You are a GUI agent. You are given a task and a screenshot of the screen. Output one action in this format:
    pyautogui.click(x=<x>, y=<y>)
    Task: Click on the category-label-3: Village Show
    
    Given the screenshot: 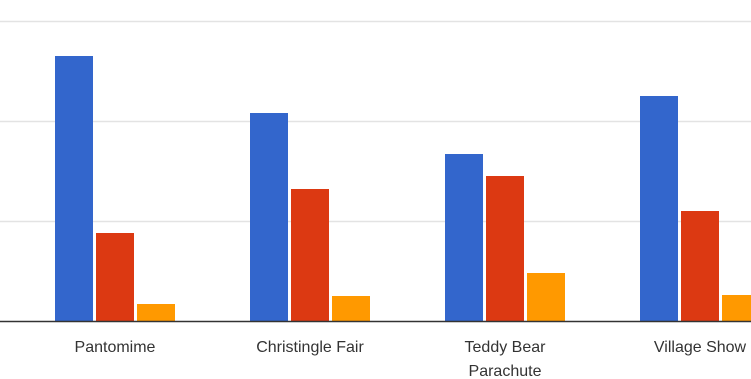 What is the action you would take?
    pyautogui.click(x=700, y=347)
    